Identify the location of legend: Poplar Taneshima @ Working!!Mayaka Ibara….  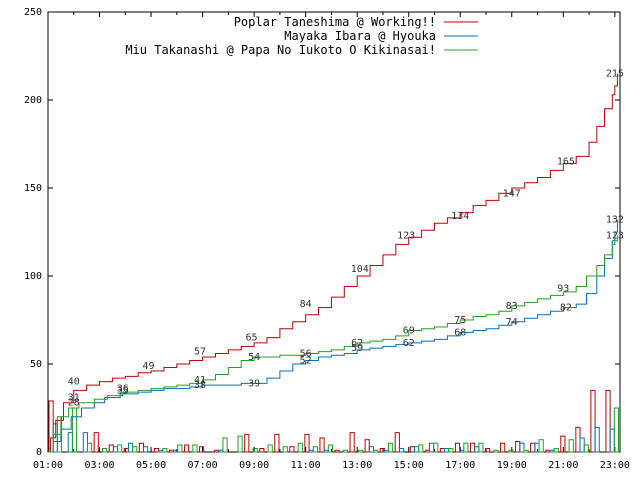
(301, 36).